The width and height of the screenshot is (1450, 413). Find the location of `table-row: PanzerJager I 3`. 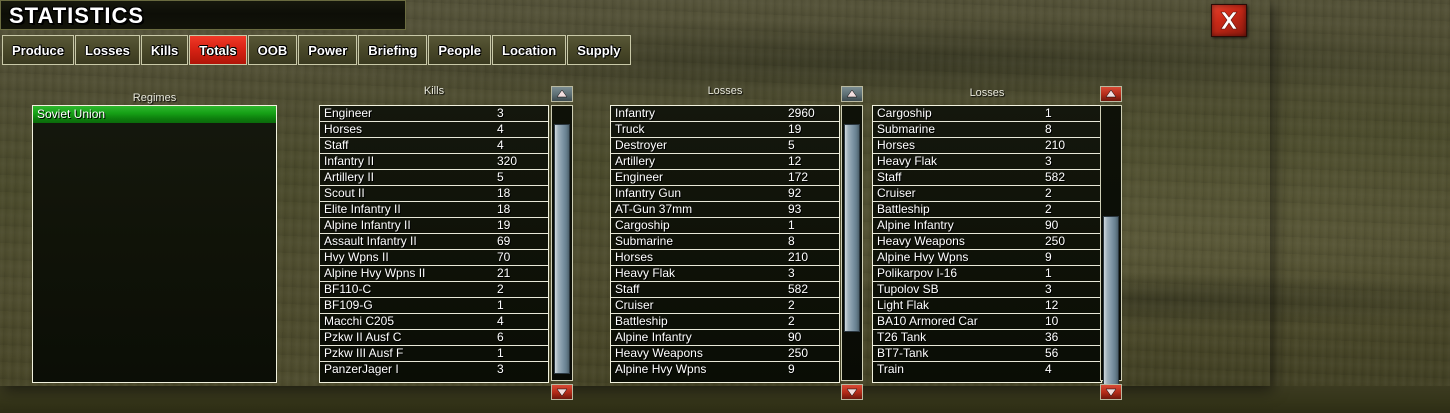

table-row: PanzerJager I 3 is located at coordinates (434, 370).